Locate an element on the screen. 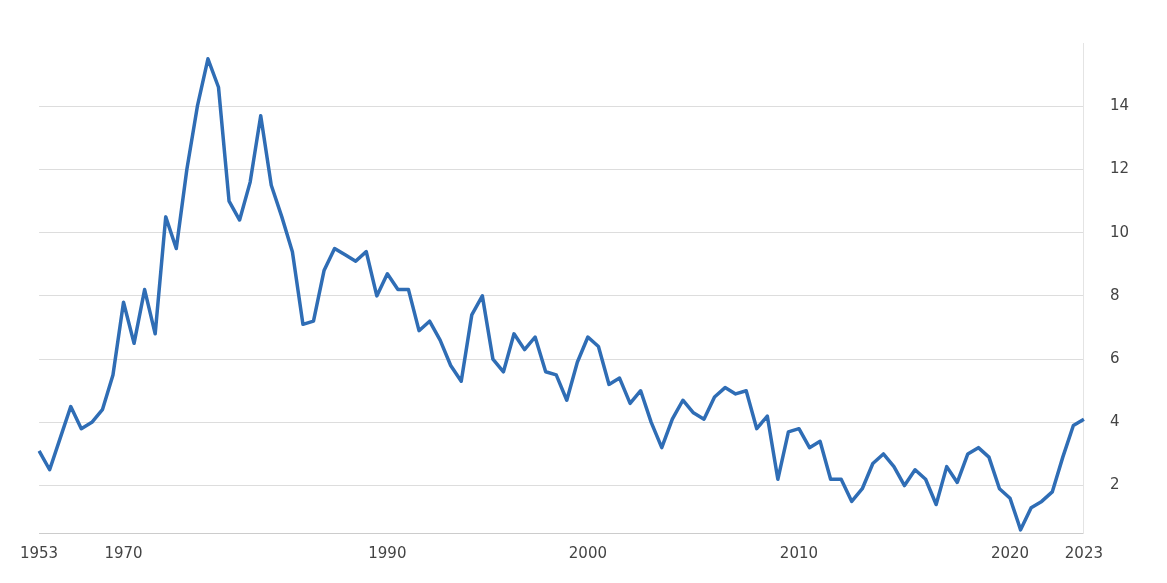 The image size is (1167, 583). x-tick-label: 2023 is located at coordinates (1084, 552).